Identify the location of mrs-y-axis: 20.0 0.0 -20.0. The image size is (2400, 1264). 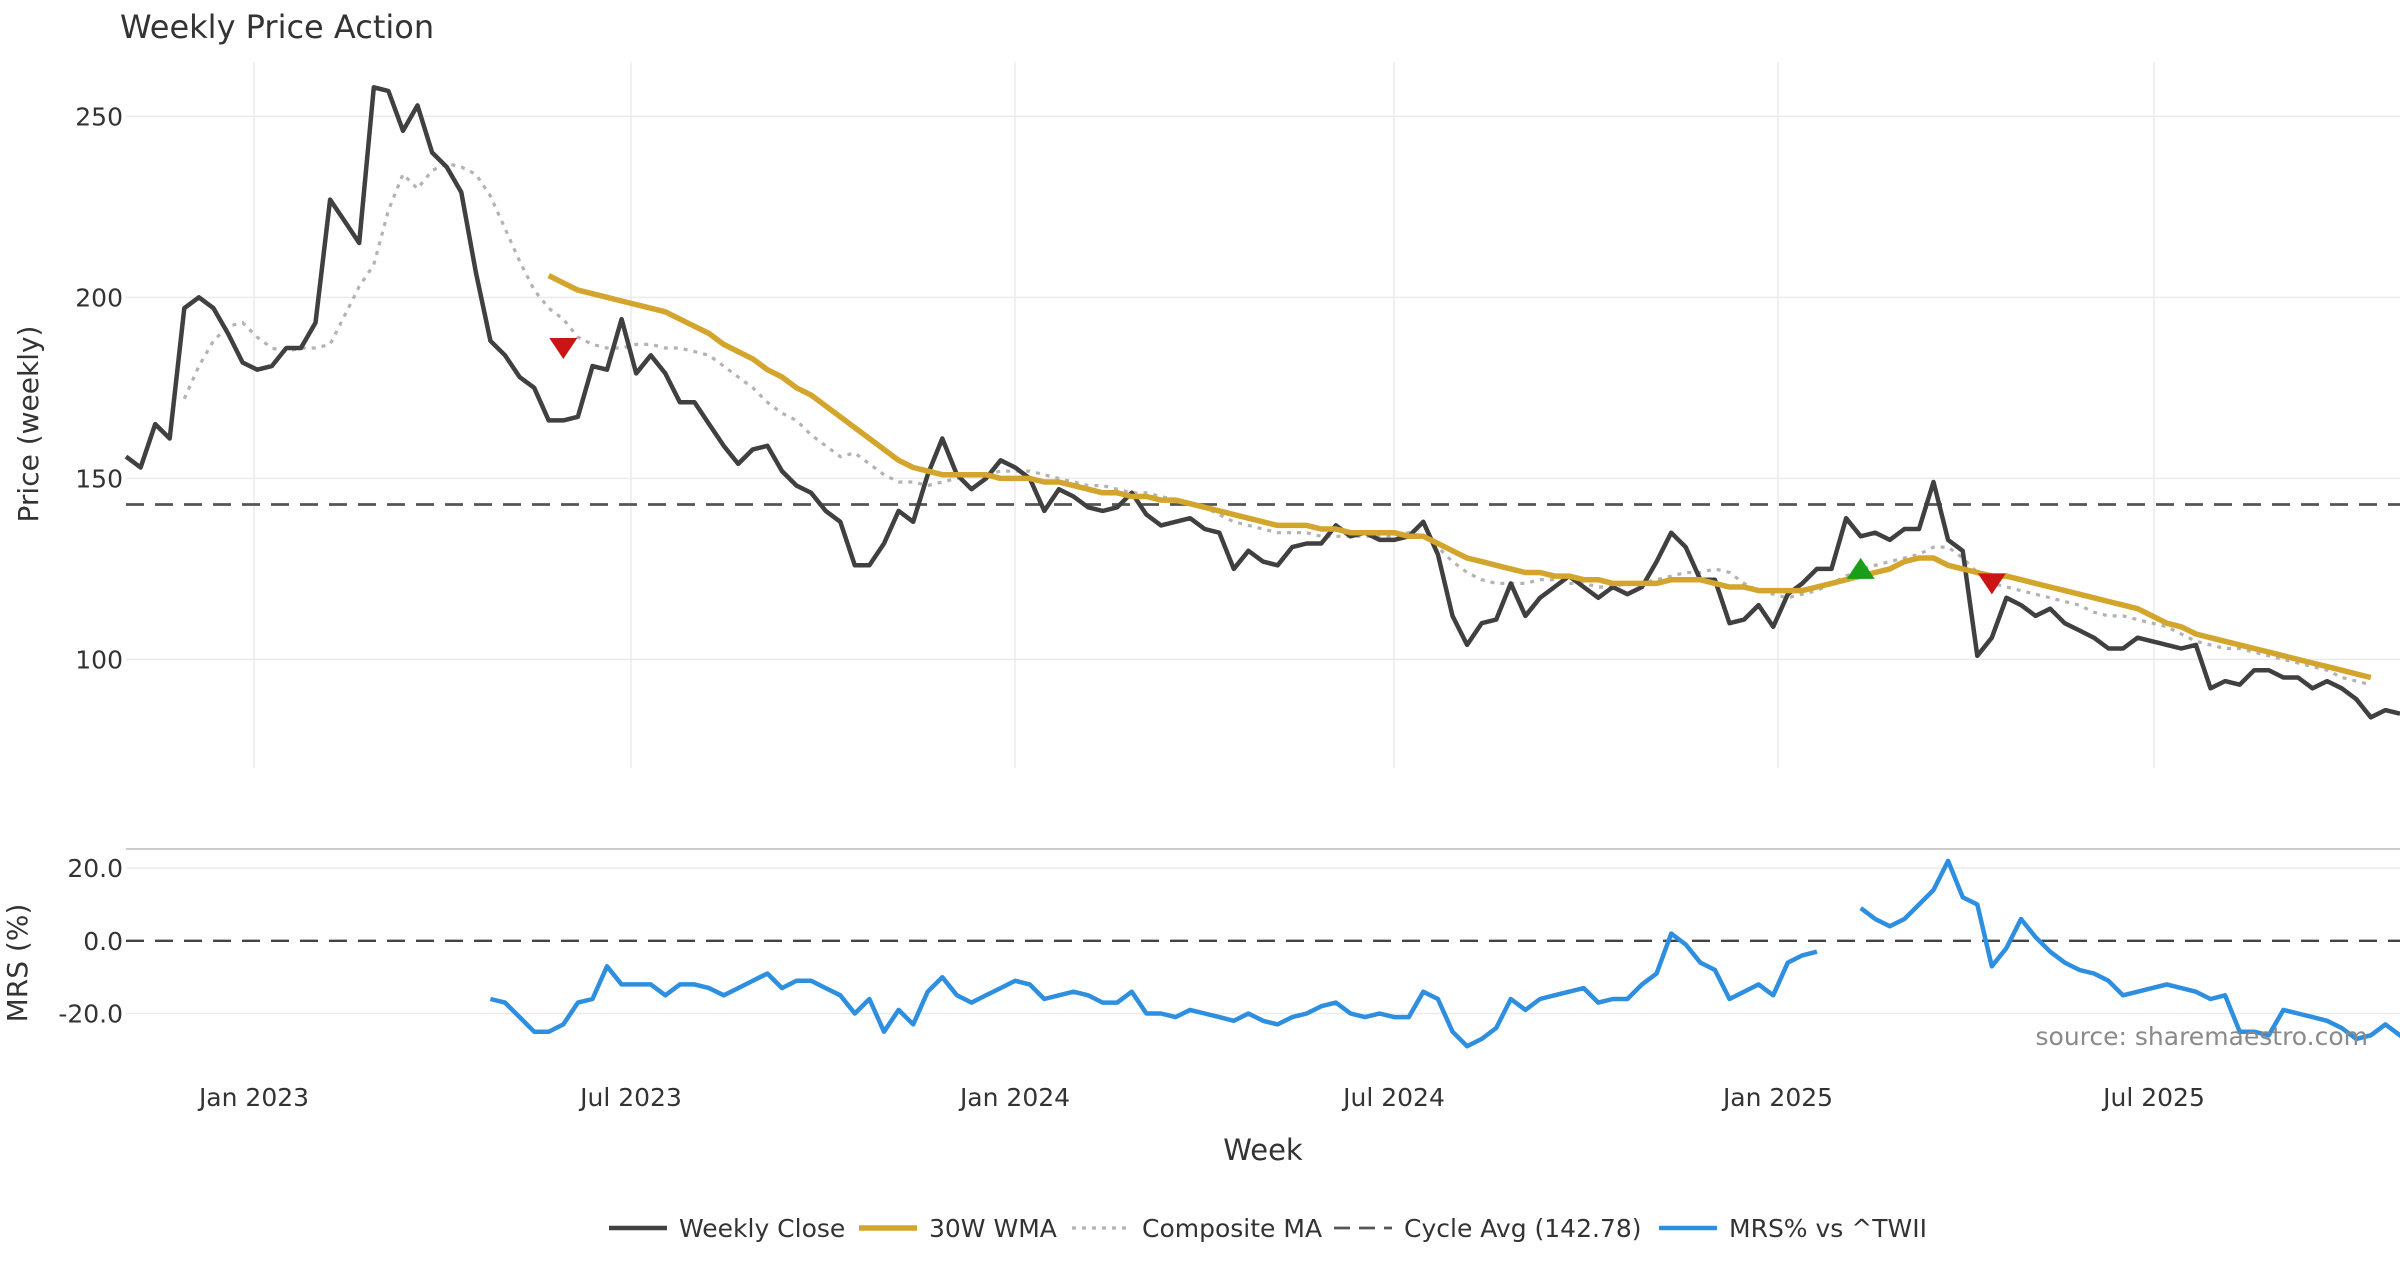
(90, 941).